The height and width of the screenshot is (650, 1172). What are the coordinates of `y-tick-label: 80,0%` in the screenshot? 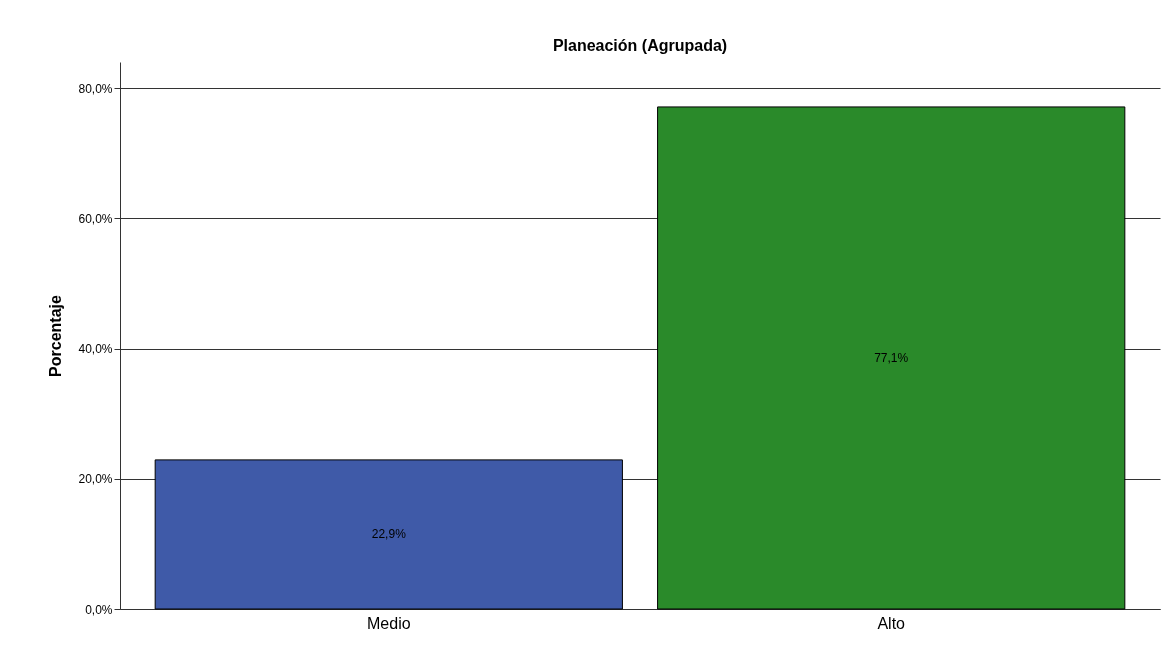 It's located at (95, 88).